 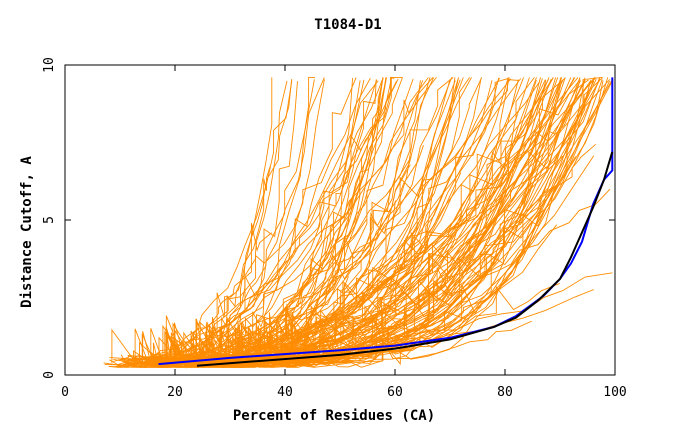 I want to click on x-tick-label: 60, so click(x=395, y=392).